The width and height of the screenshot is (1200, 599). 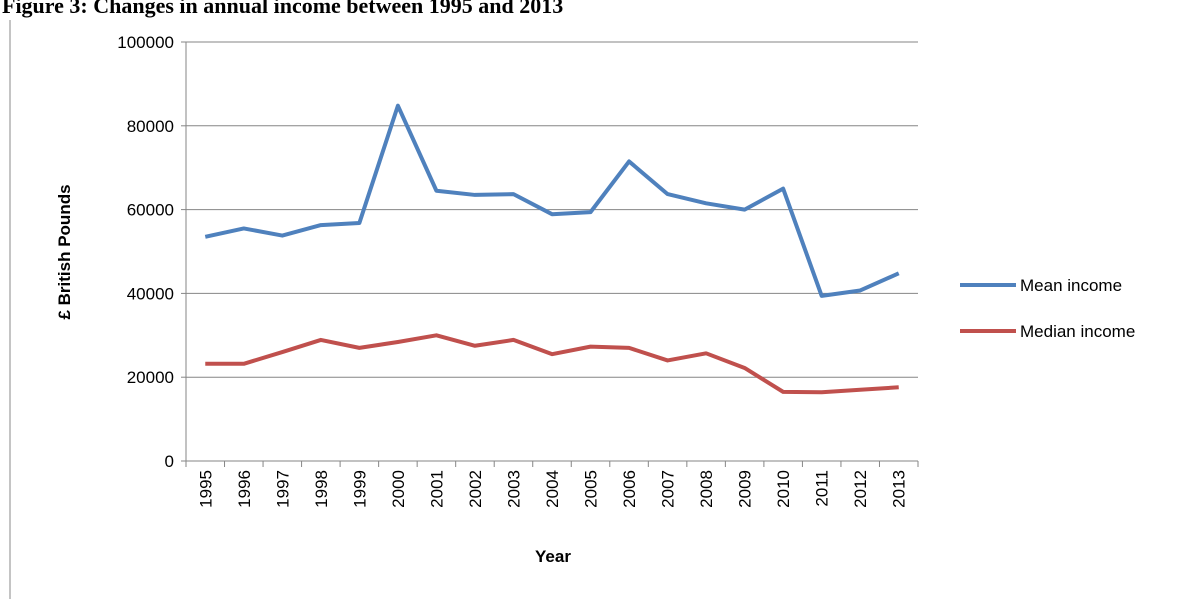 What do you see at coordinates (553, 556) in the screenshot?
I see `x-axis-label: Year` at bounding box center [553, 556].